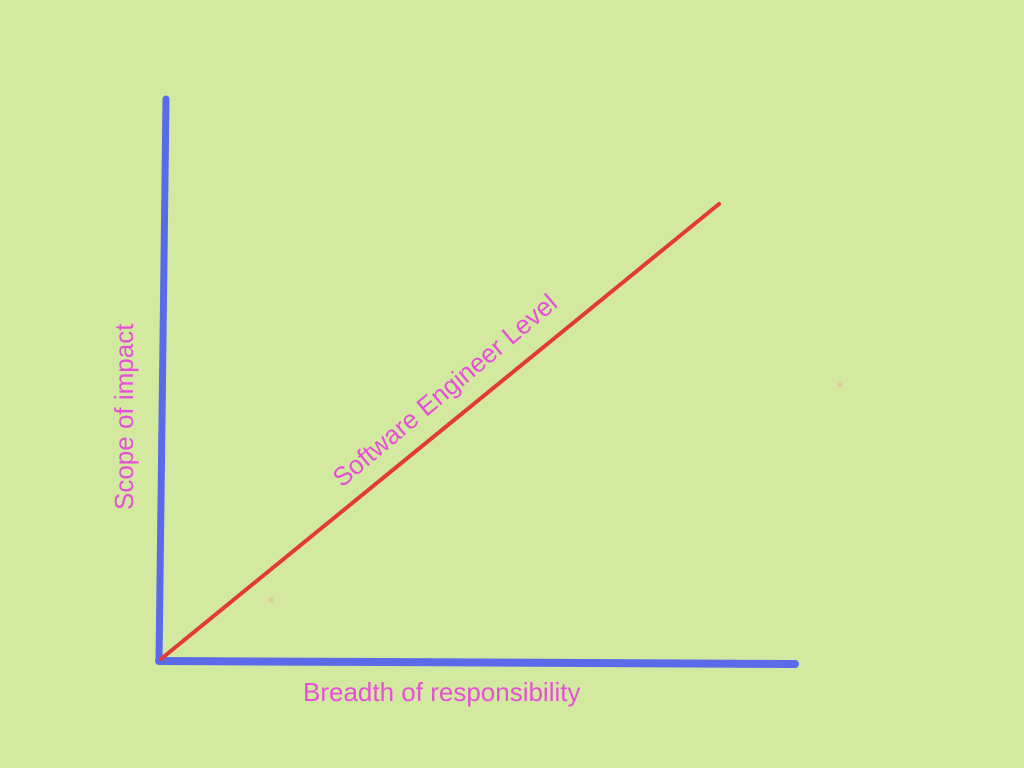  Describe the element at coordinates (477, 662) in the screenshot. I see `x-axis` at that location.